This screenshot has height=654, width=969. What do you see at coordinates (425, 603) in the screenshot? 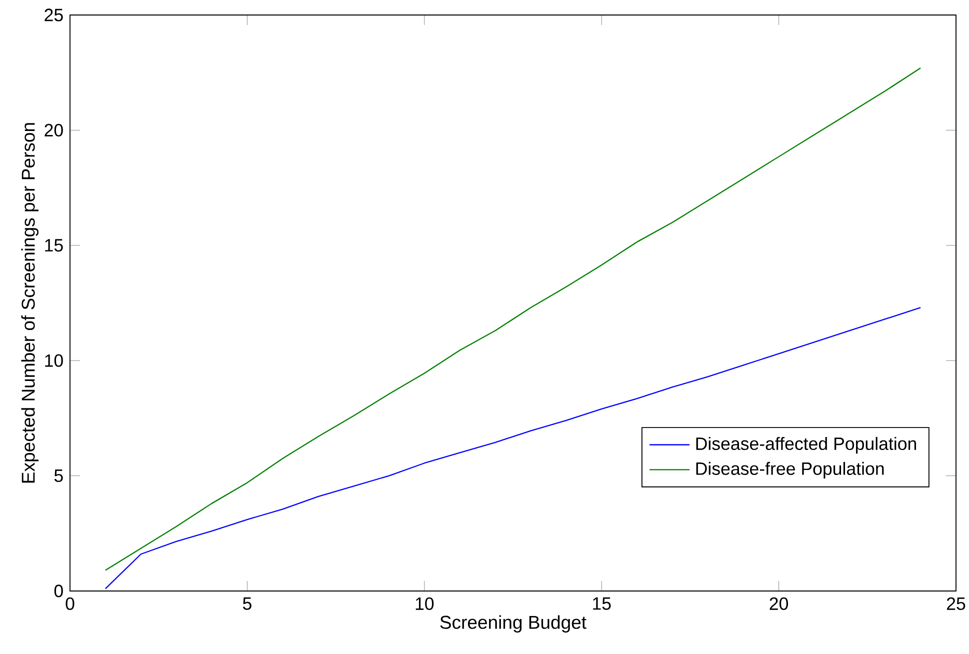
I see `x-tick-label: 10` at bounding box center [425, 603].